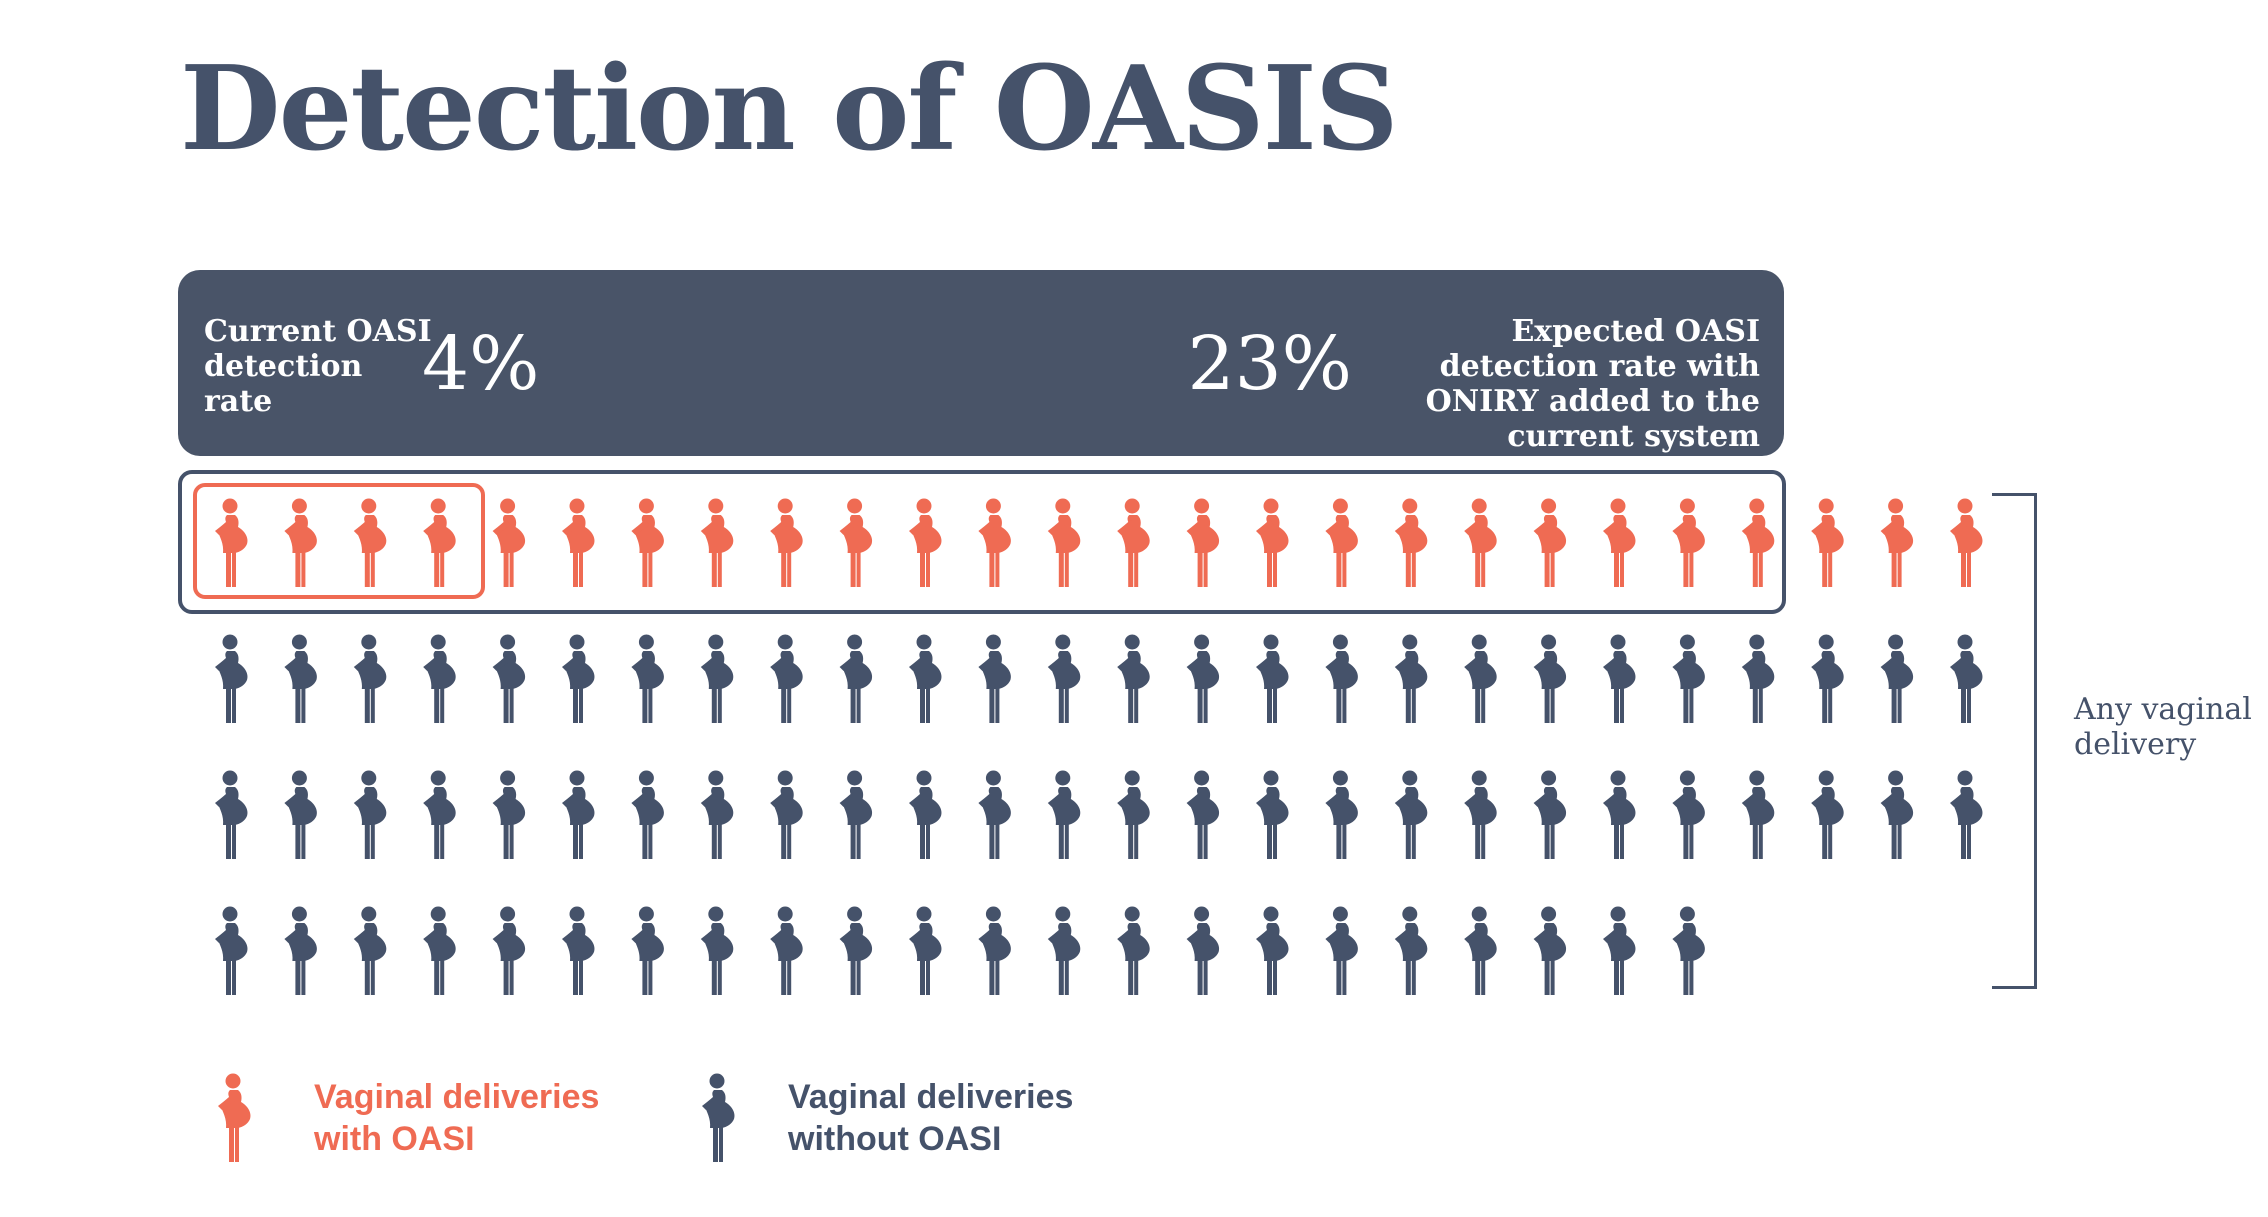 Image resolution: width=2268 pixels, height=1217 pixels. I want to click on legend-item-no-oasi: Vaginal deliveries without OASI, so click(884, 1118).